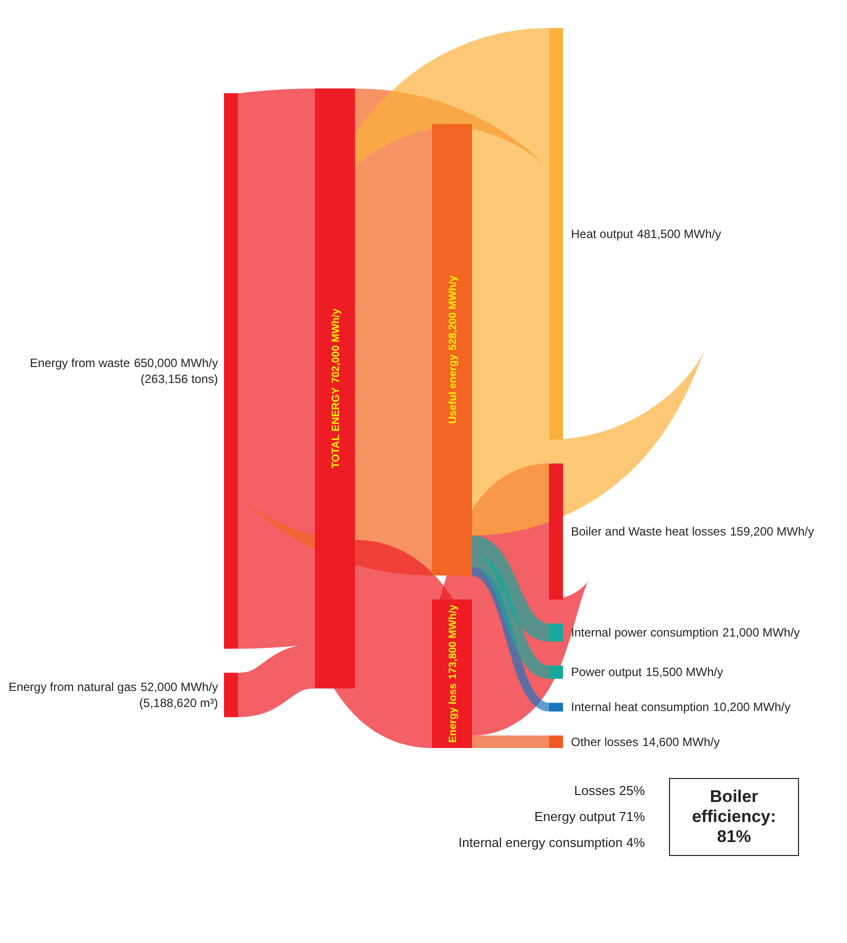 The height and width of the screenshot is (943, 847). I want to click on category-label: Heat output, so click(602, 233).